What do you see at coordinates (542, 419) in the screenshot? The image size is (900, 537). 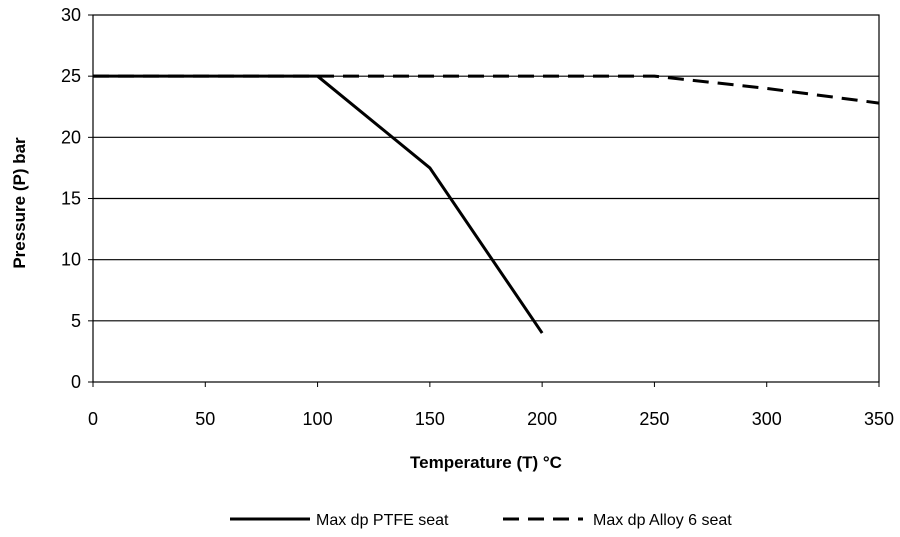 I see `x-tick-label: 200` at bounding box center [542, 419].